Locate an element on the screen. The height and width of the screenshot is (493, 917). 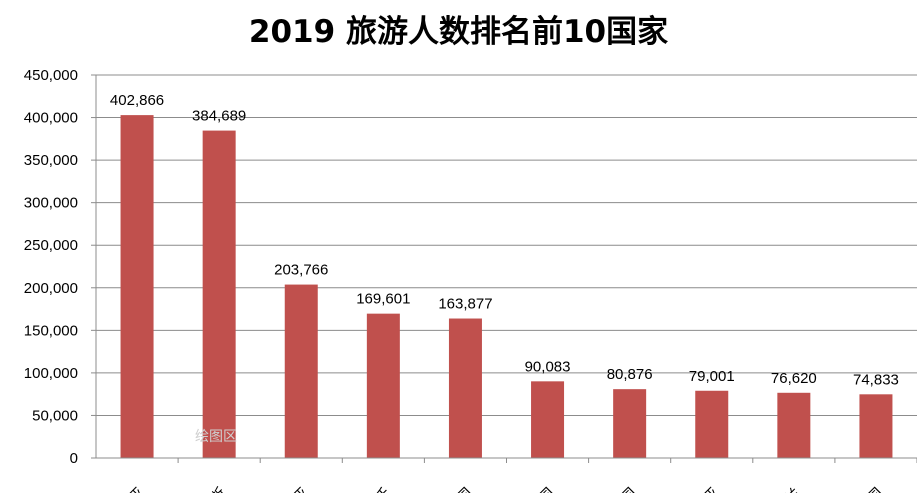
y-tick-label: 0 is located at coordinates (74, 458).